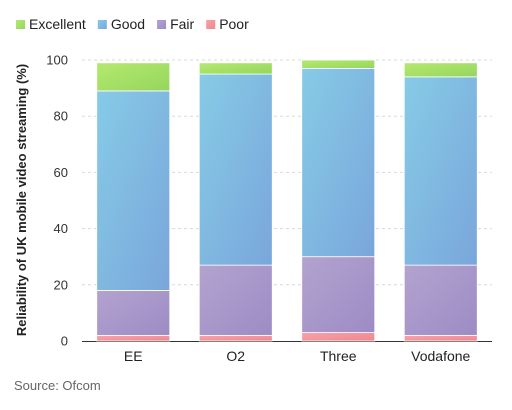  What do you see at coordinates (338, 337) in the screenshot?
I see `bar-segment-three-poor` at bounding box center [338, 337].